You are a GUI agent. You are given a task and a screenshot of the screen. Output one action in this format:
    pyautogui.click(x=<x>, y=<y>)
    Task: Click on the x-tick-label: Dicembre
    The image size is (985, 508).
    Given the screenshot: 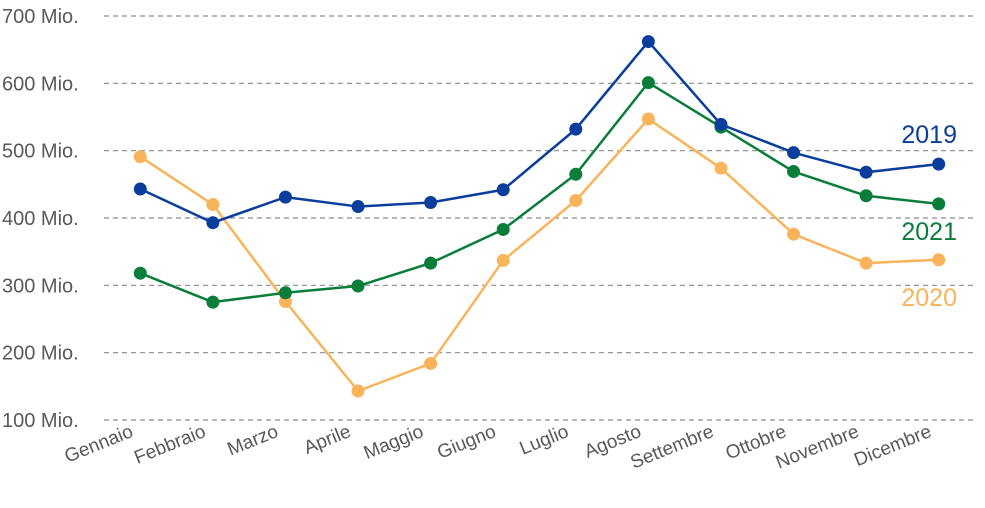 What is the action you would take?
    pyautogui.click(x=892, y=446)
    